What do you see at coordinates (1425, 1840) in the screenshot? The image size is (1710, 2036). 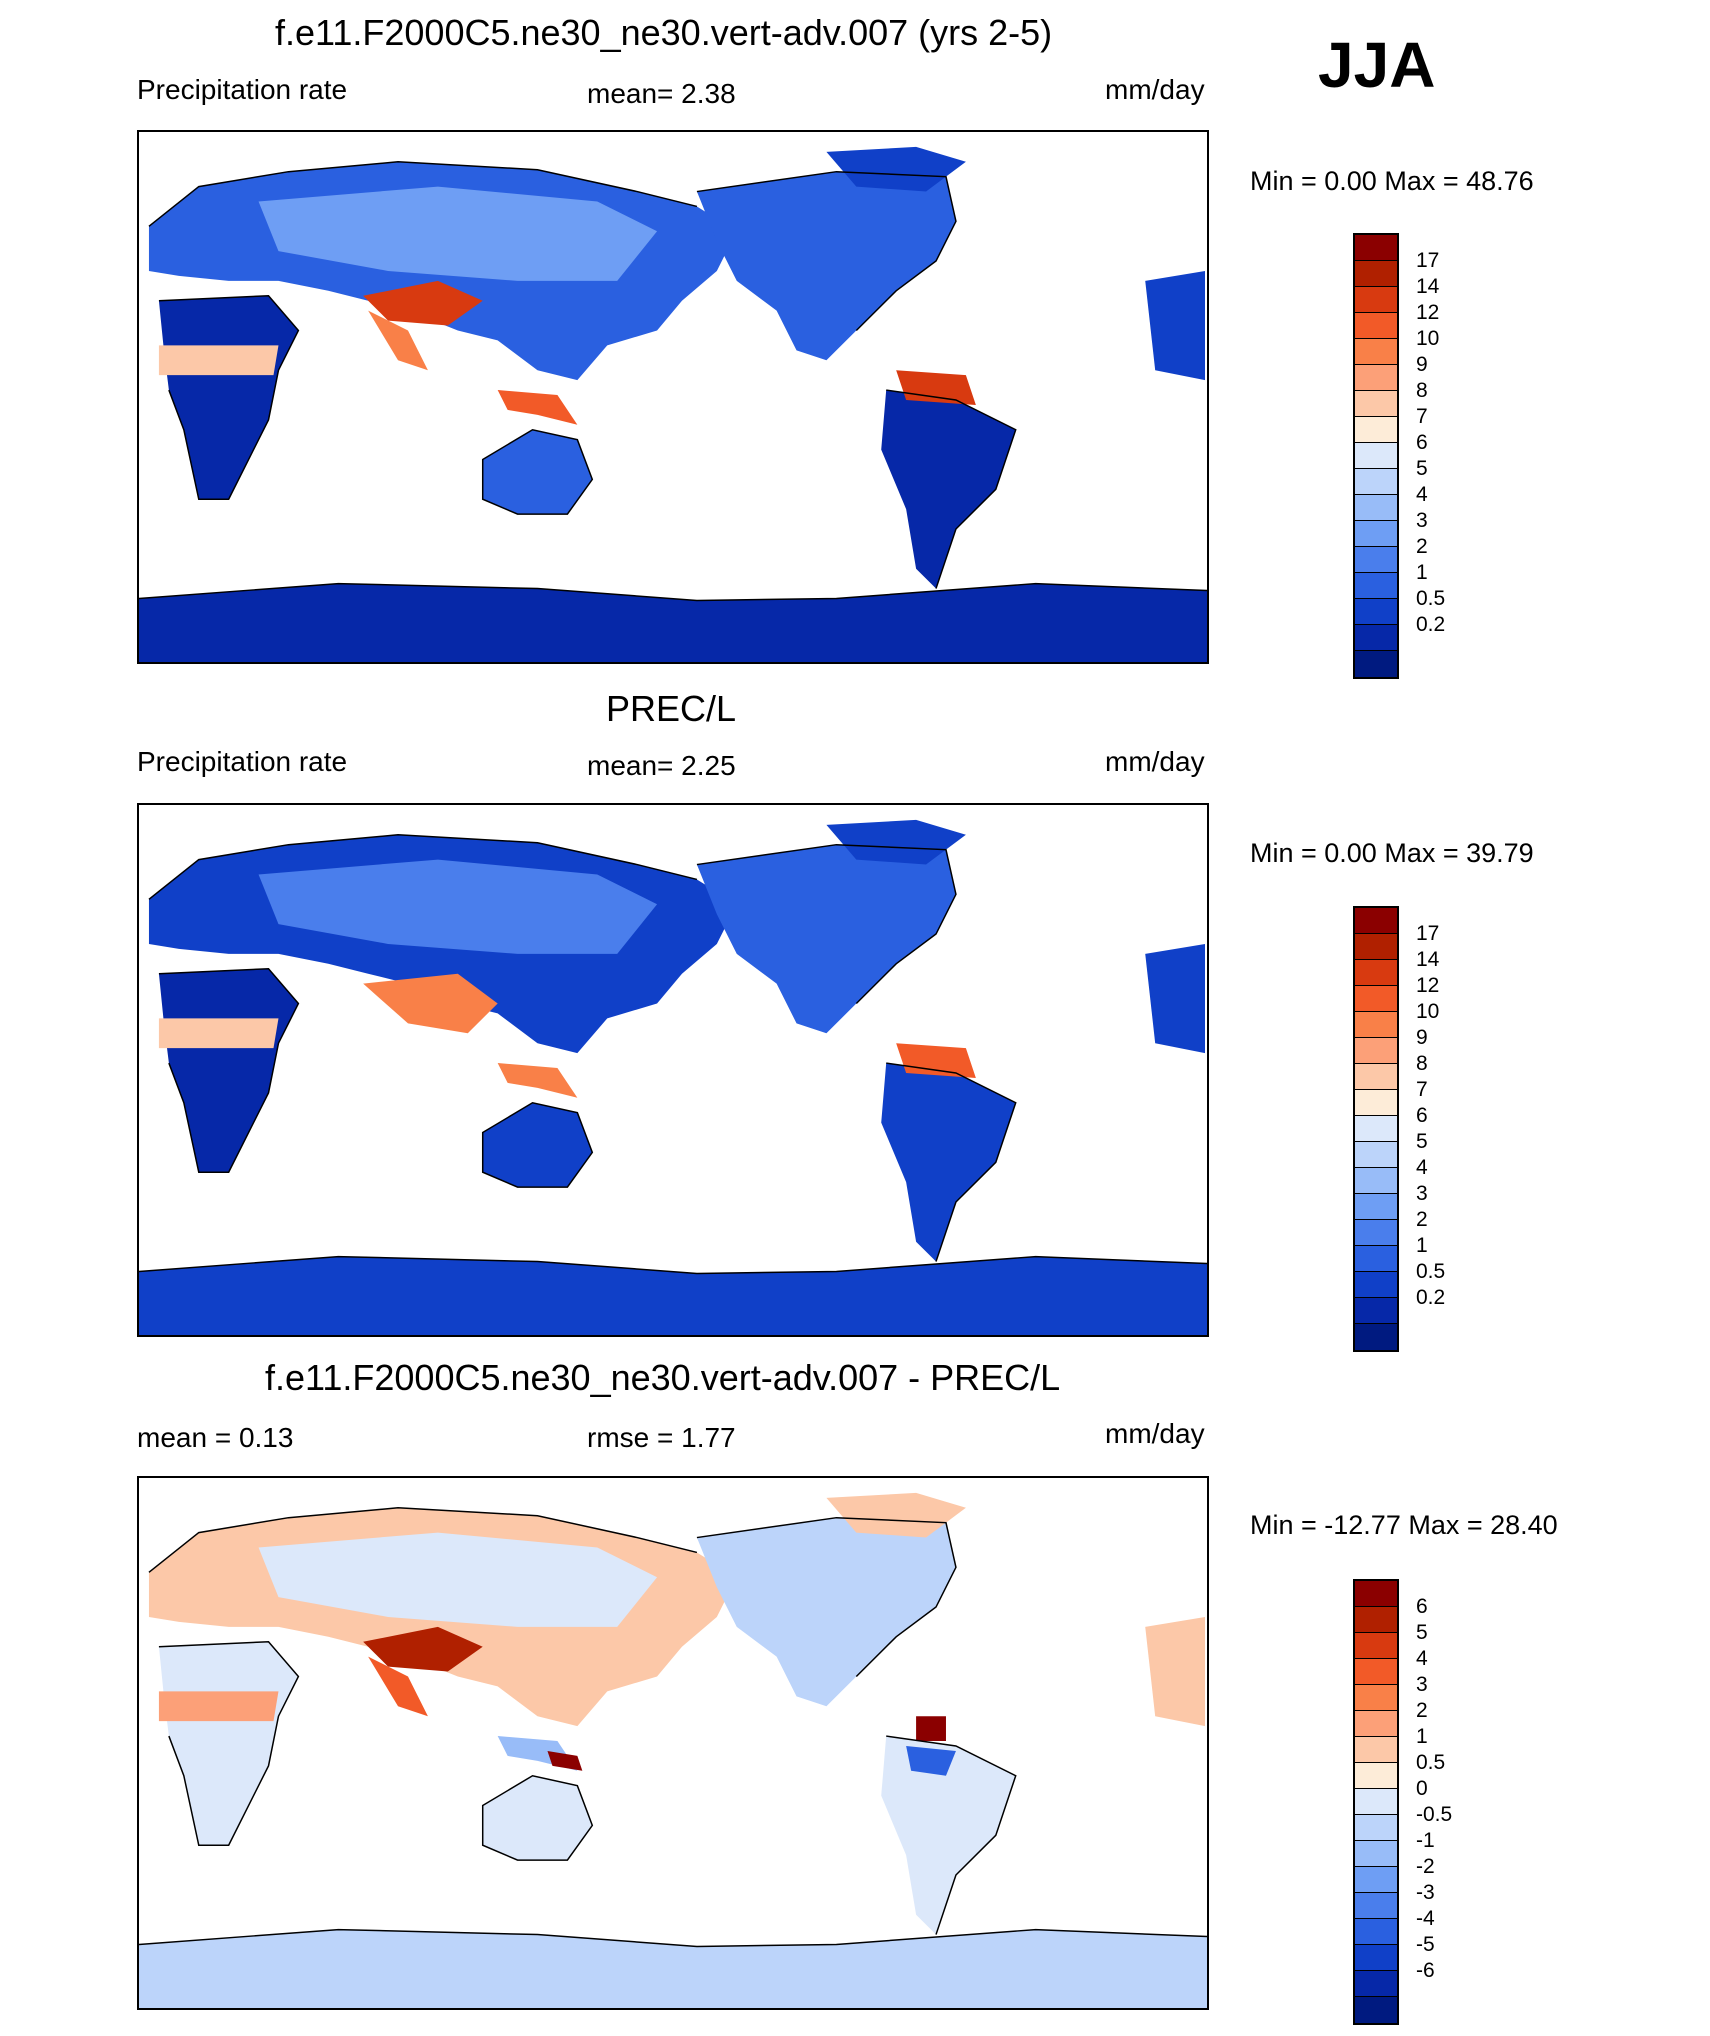 I see `colorbar-tick-label: -1` at bounding box center [1425, 1840].